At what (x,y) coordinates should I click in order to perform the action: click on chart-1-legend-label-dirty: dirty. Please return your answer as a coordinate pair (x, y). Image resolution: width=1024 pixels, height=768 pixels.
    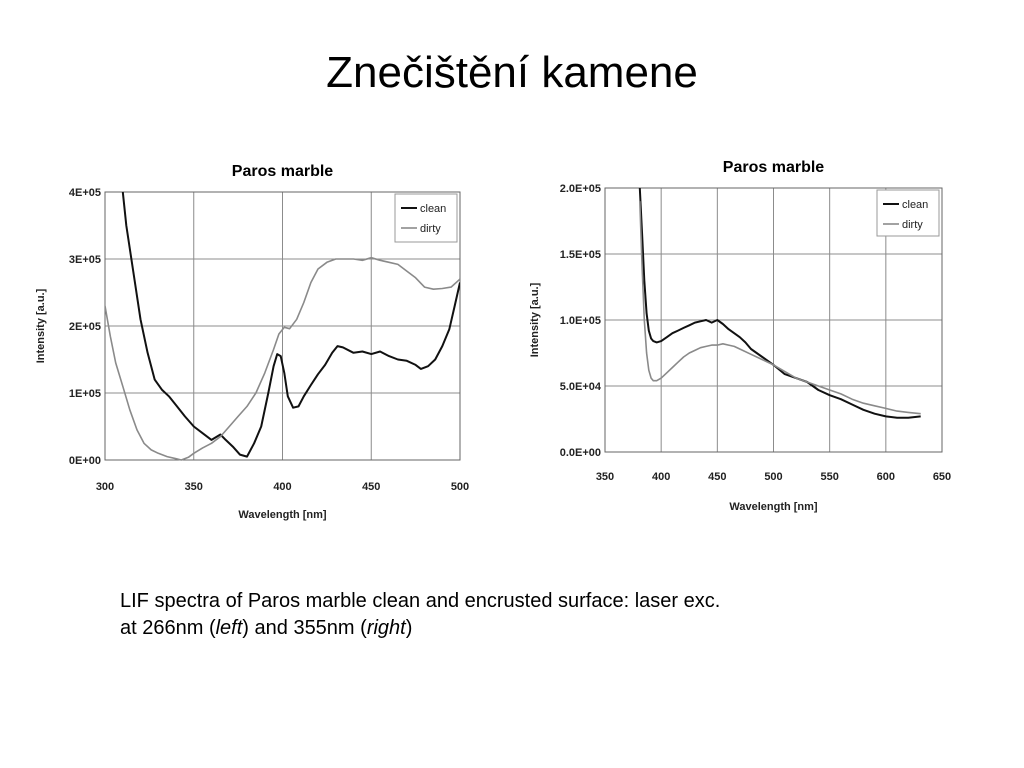
    Looking at the image, I should click on (912, 225).